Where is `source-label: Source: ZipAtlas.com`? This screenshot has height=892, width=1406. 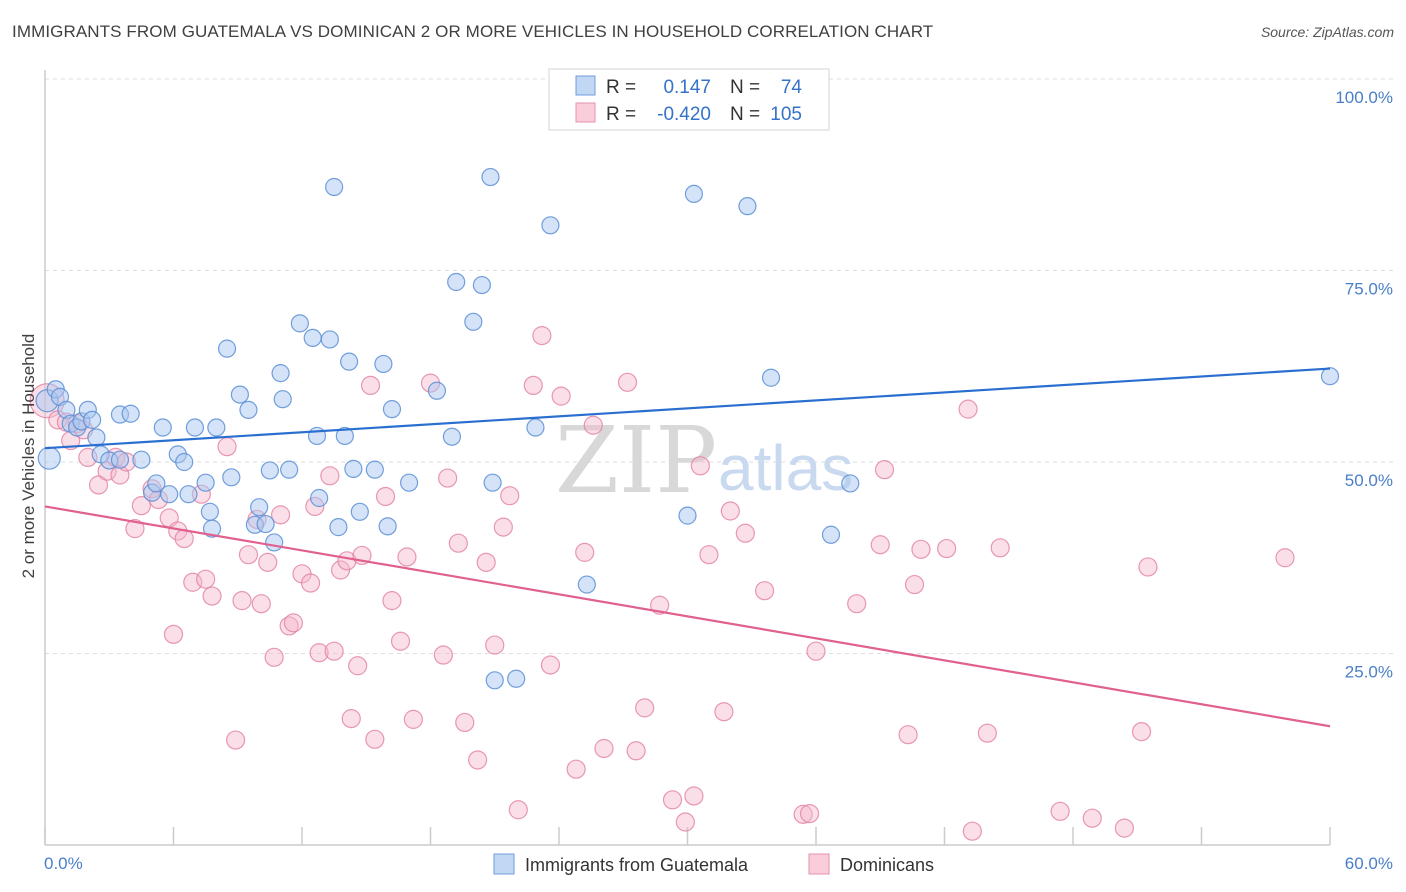
source-label: Source: ZipAtlas.com is located at coordinates (1327, 32).